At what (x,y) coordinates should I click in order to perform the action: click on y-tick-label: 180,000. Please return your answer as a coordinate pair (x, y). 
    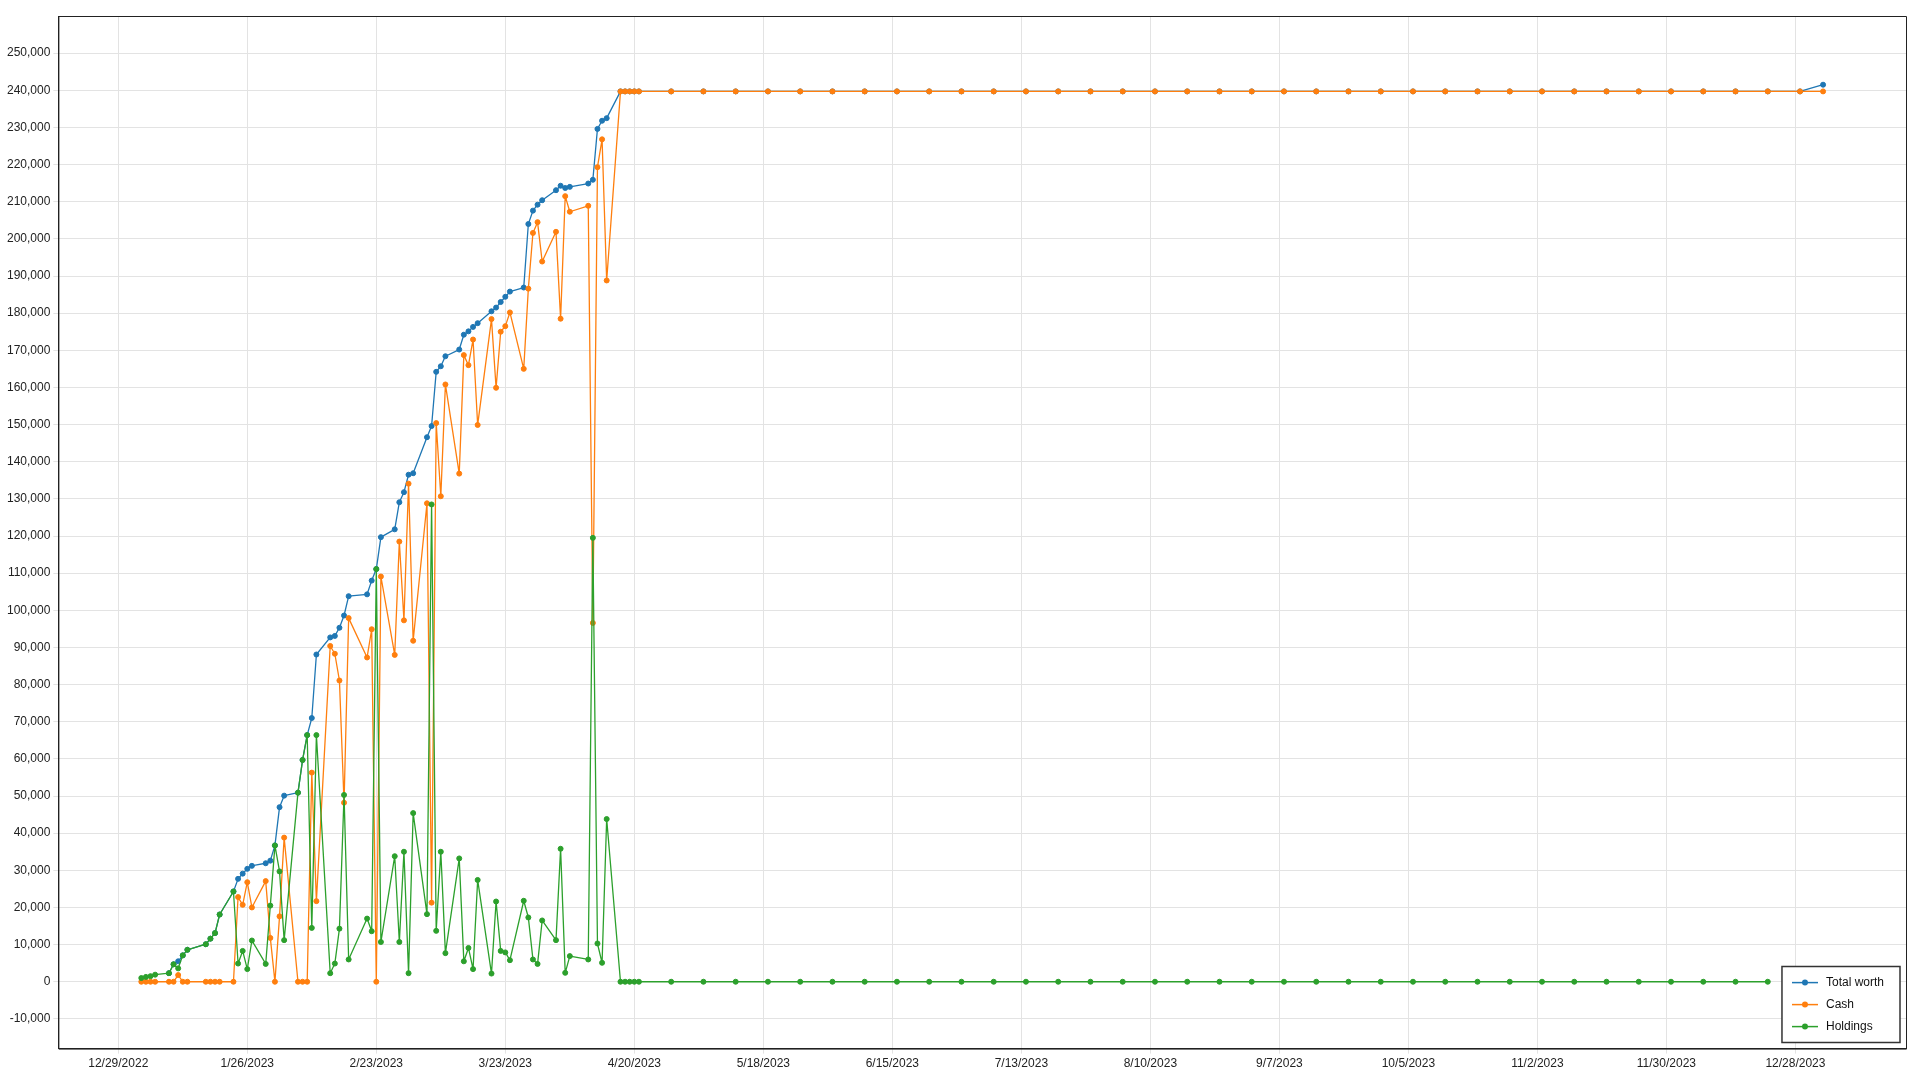
    Looking at the image, I should click on (28, 312).